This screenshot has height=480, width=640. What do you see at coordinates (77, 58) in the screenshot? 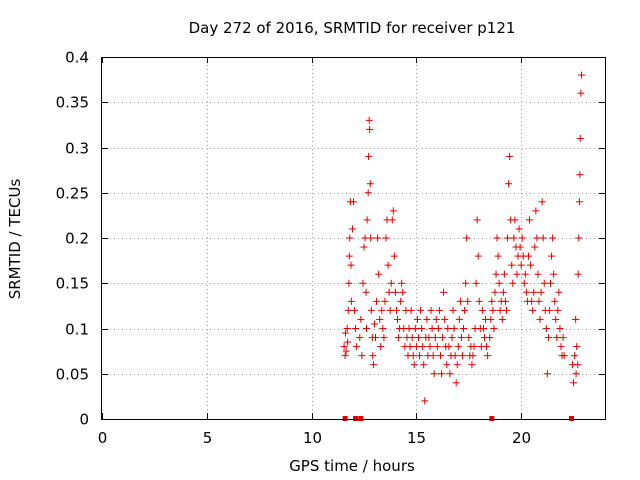
I see `y-tick-label: 0.4` at bounding box center [77, 58].